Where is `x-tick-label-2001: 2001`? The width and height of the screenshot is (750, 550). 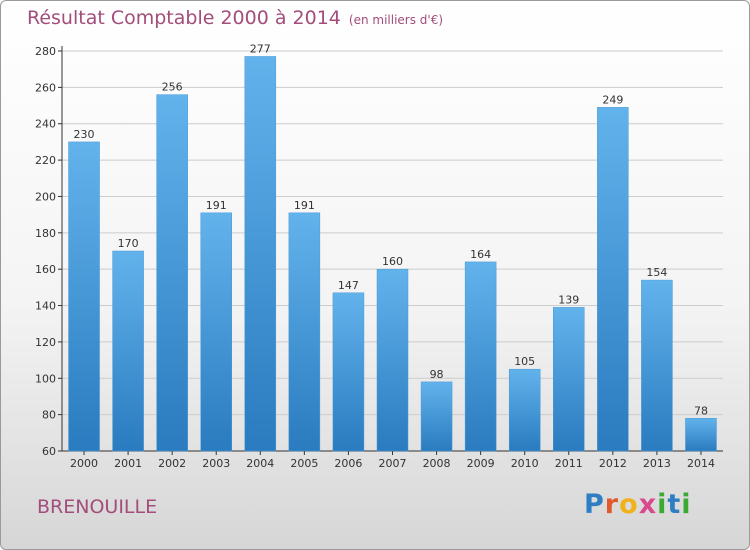 x-tick-label-2001: 2001 is located at coordinates (128, 463).